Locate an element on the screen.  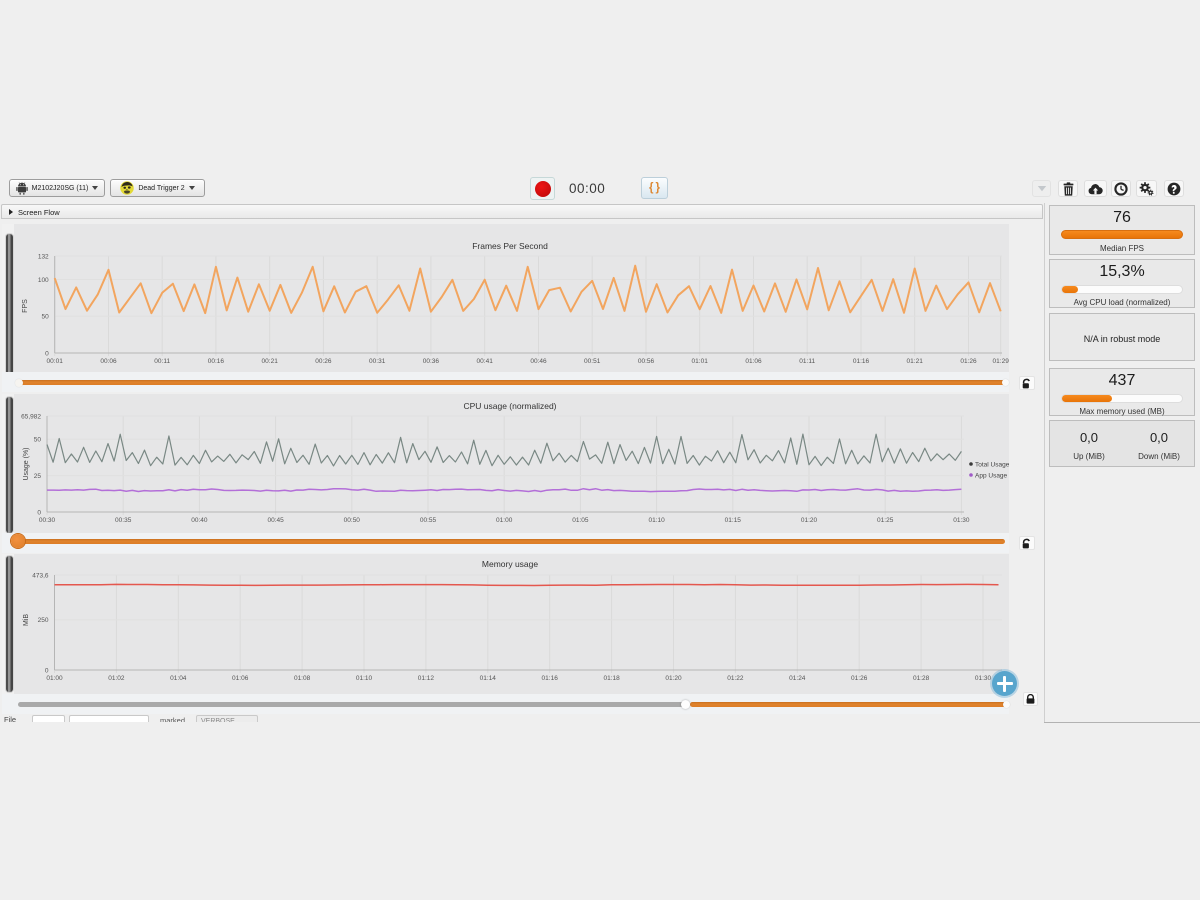
svg-text: 100 is located at coordinates (43, 280).